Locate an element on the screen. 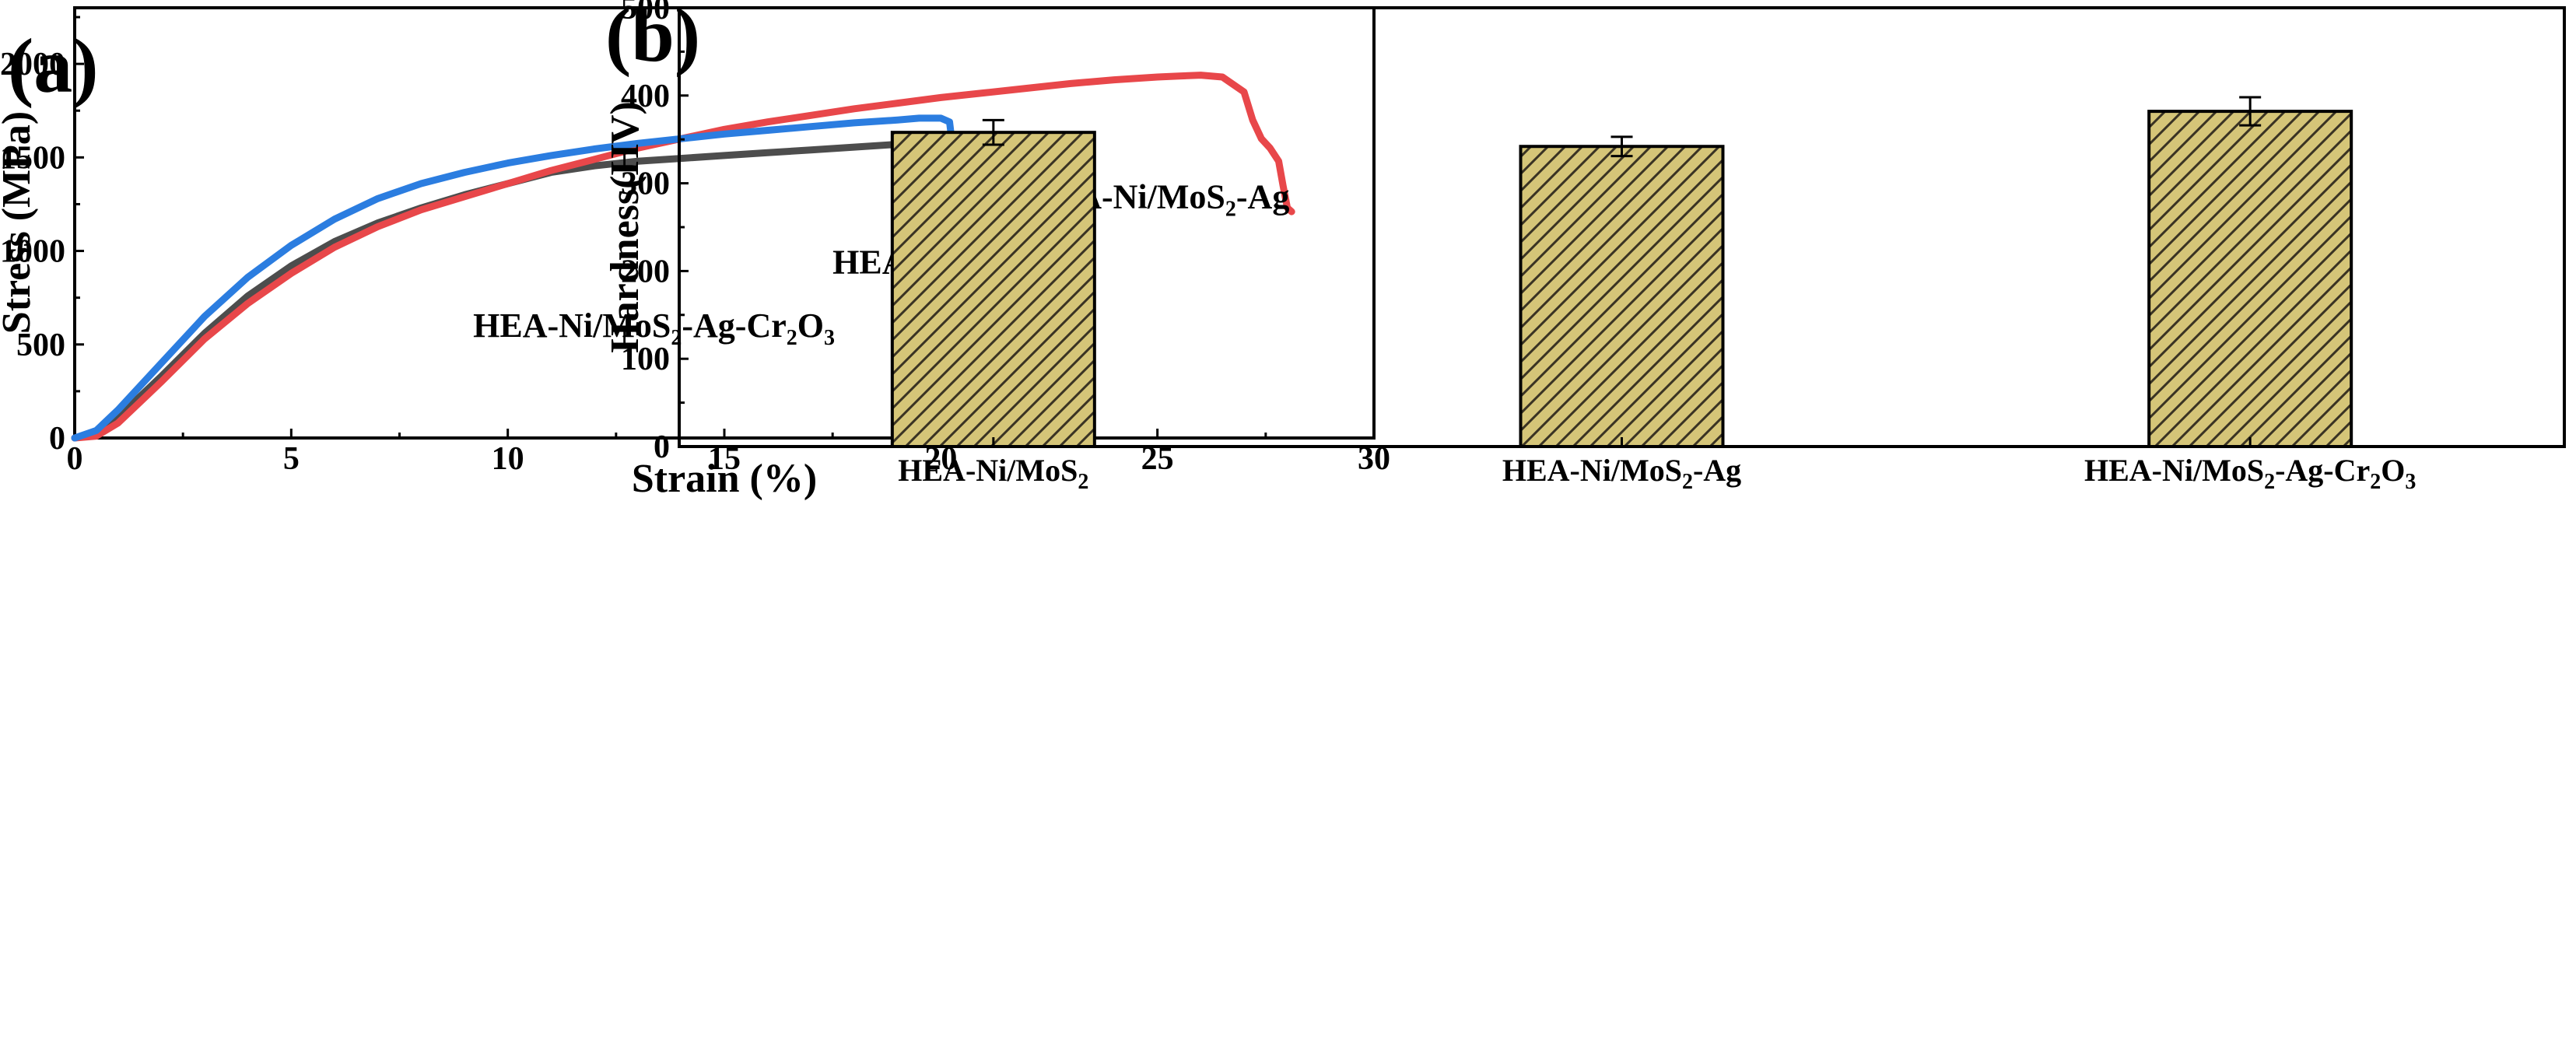 The width and height of the screenshot is (2576, 1044). panel-b-label: (b) is located at coordinates (652, 39).